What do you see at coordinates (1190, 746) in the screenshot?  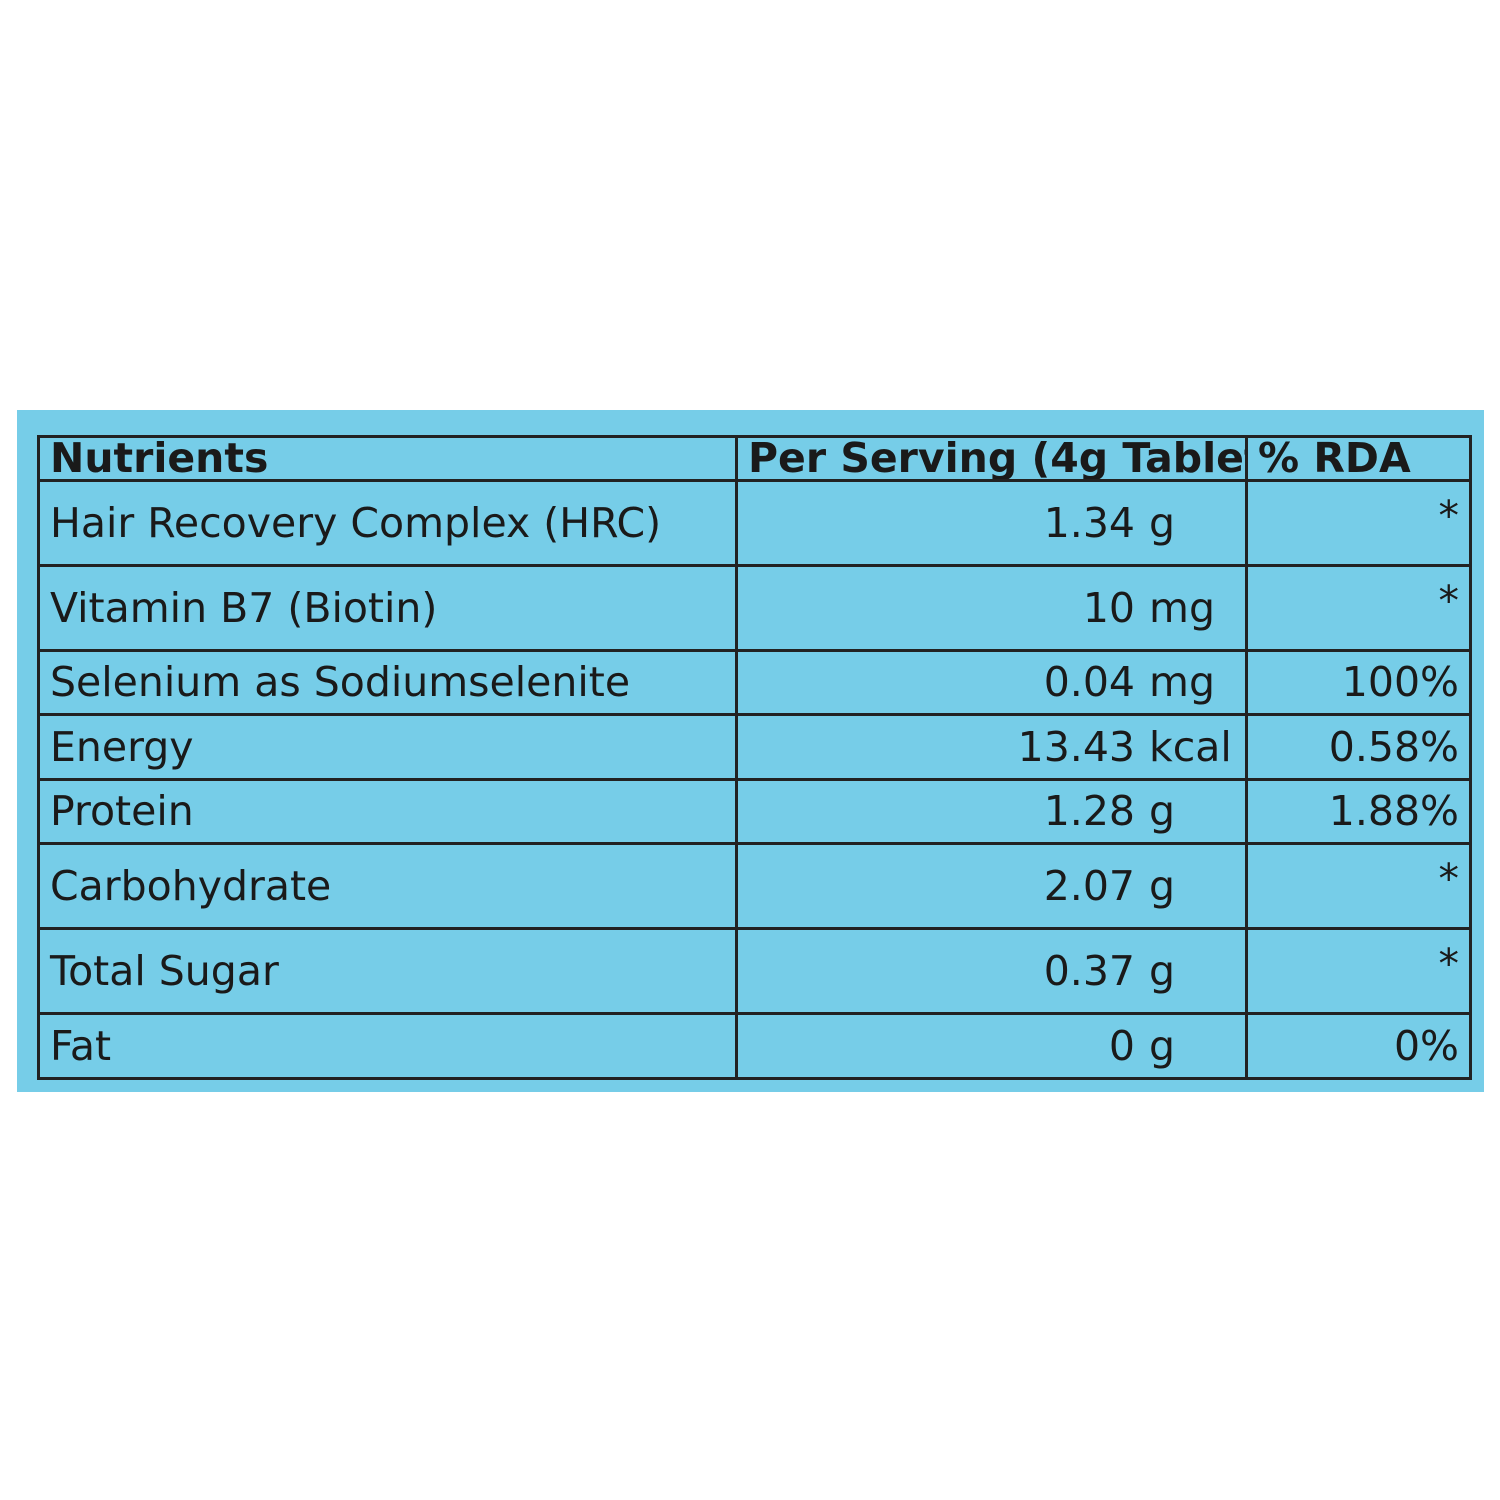 I see `per-serving-unit: kcal` at bounding box center [1190, 746].